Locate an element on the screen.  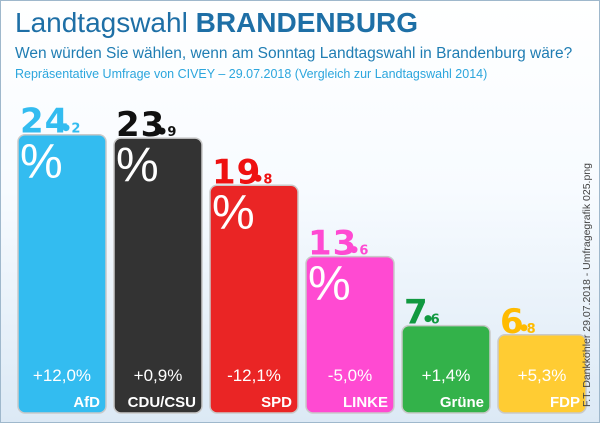
bar-group-cdu-csu: 23 9% +0,9% CDU/CSU is located at coordinates (158, 259).